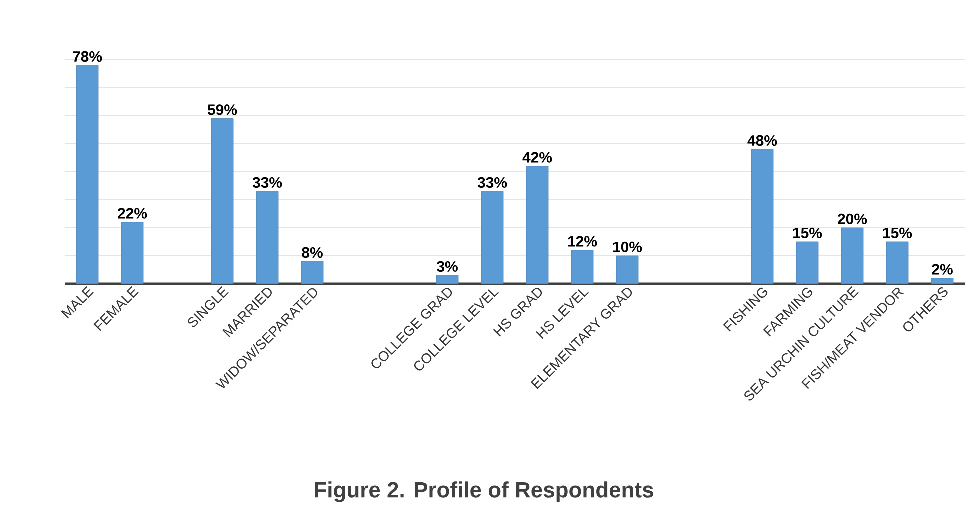 The height and width of the screenshot is (532, 969). I want to click on data-label: 59%, so click(223, 110).